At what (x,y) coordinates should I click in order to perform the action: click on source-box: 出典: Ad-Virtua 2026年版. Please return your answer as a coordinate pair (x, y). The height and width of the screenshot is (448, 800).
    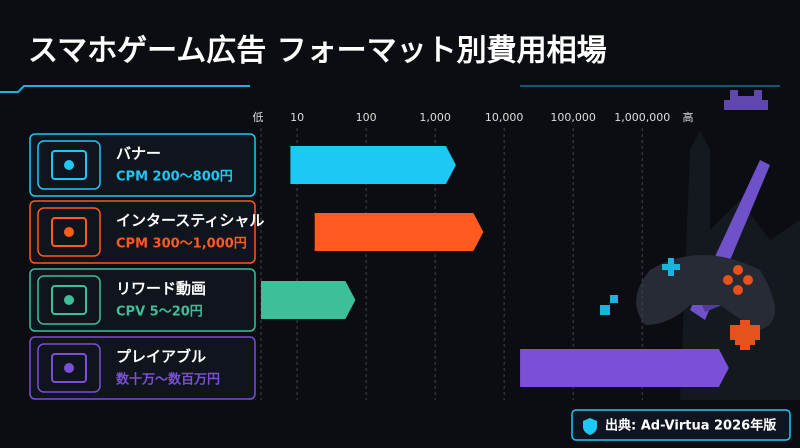
    Looking at the image, I should click on (681, 425).